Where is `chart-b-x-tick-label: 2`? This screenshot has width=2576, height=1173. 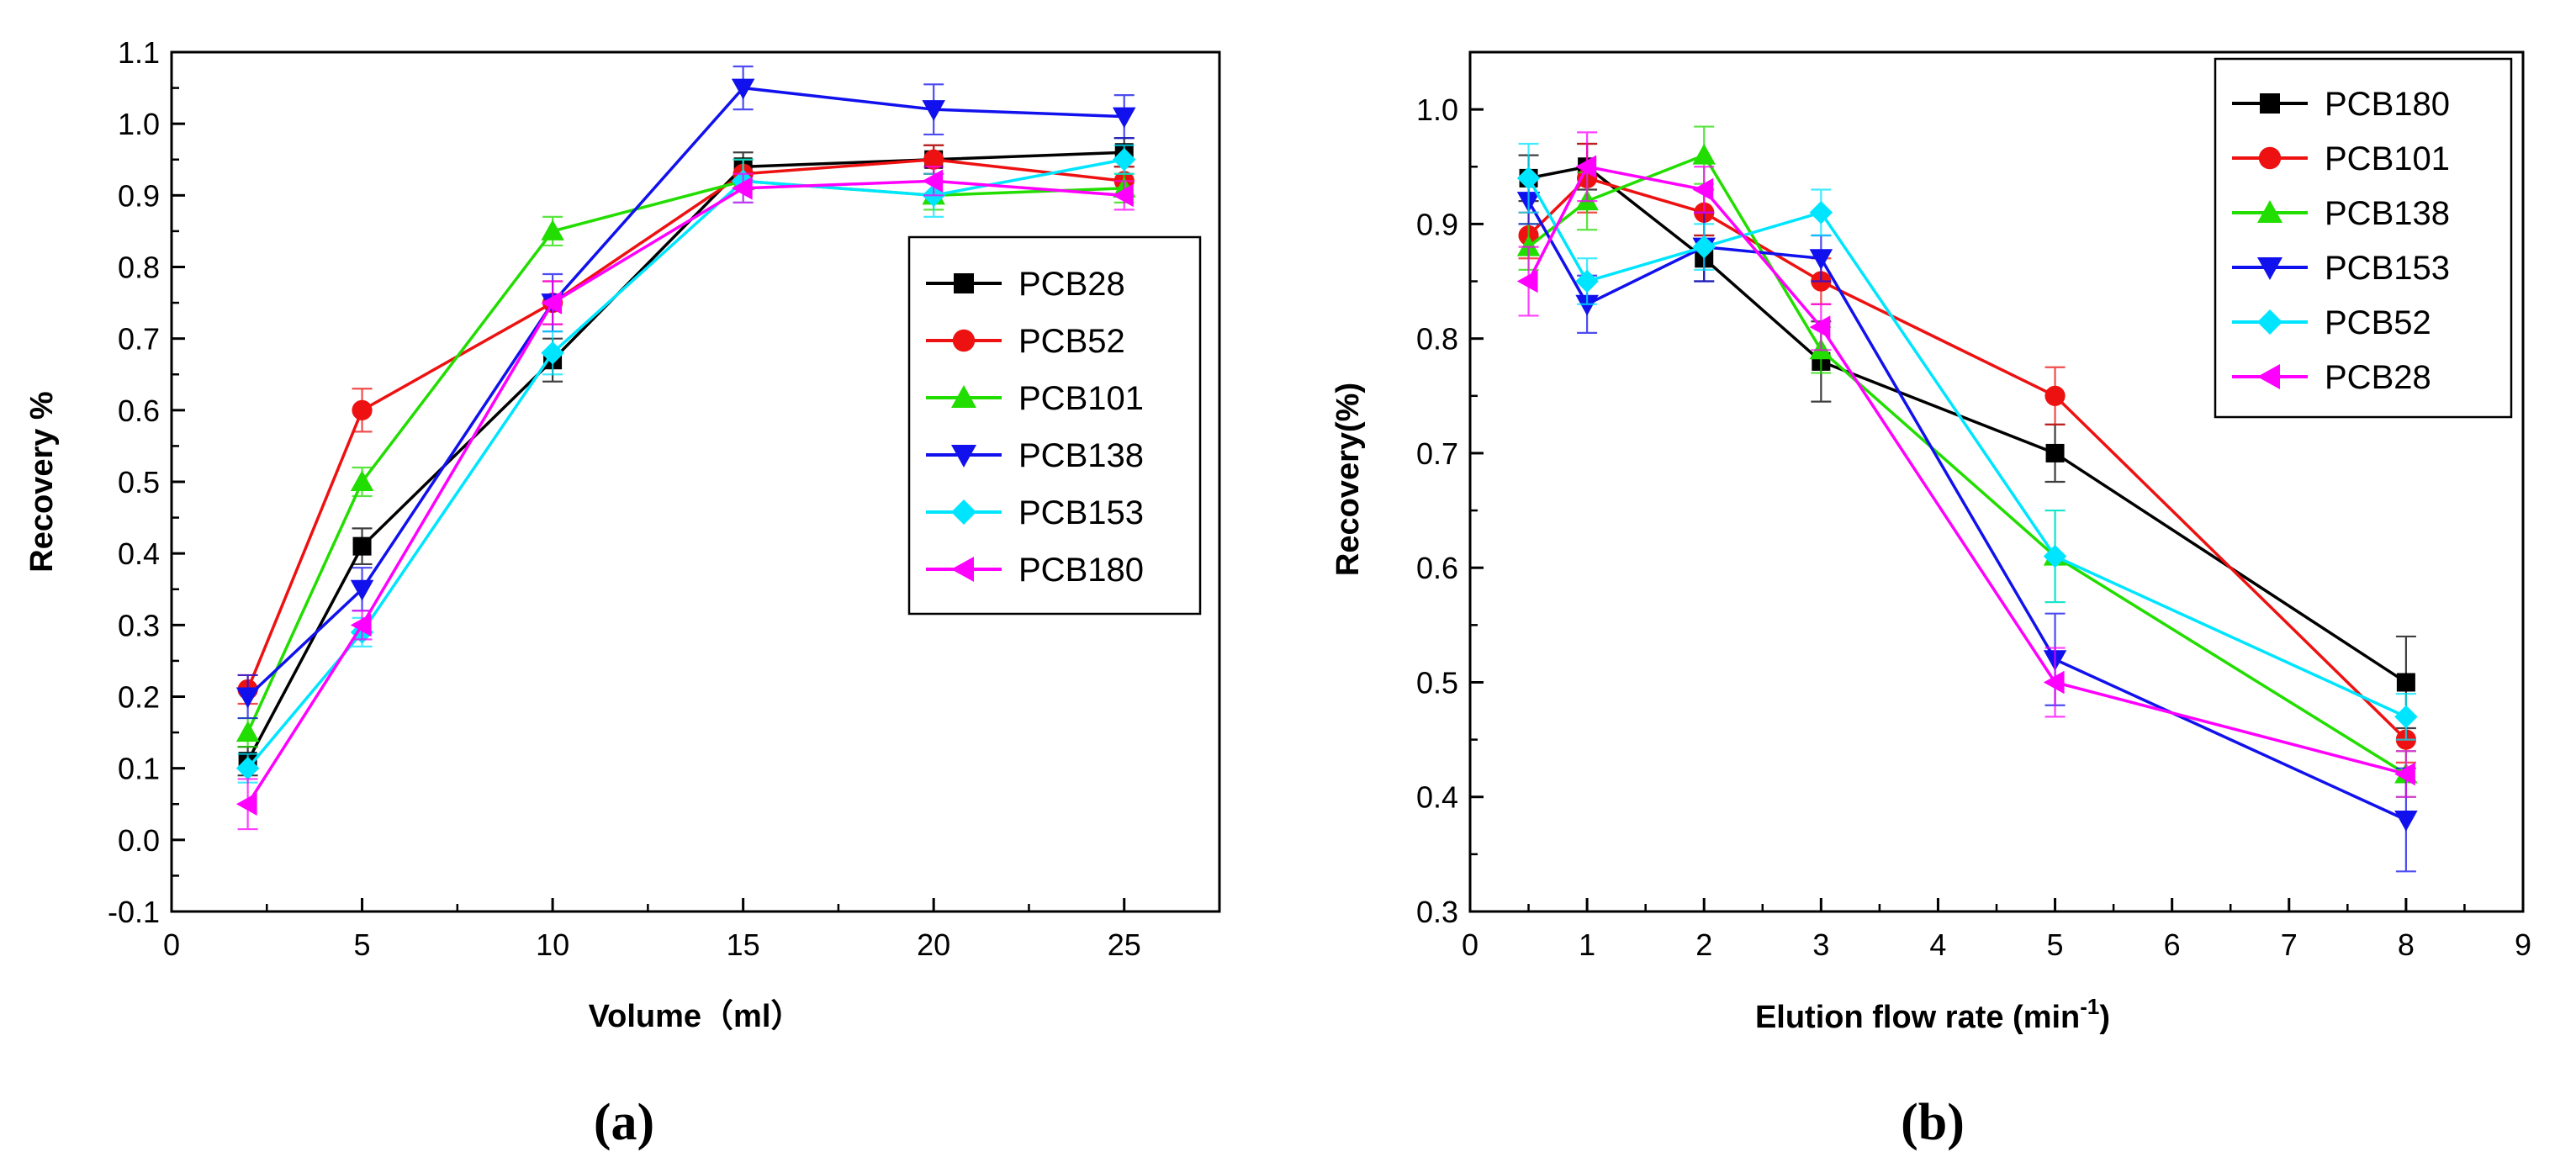
chart-b-x-tick-label: 2 is located at coordinates (1703, 944).